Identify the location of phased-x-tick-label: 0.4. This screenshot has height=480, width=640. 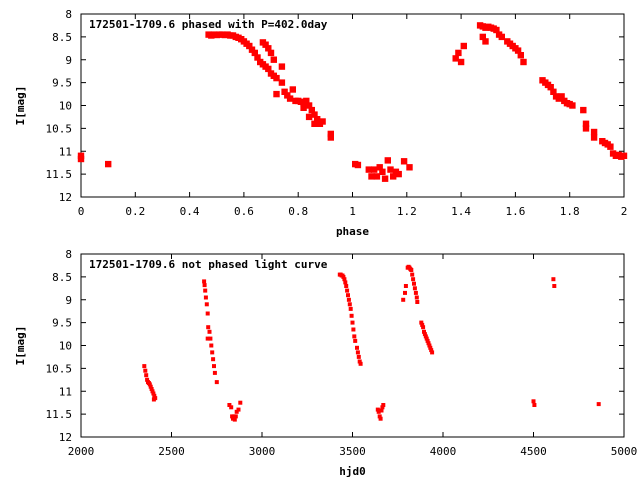
(190, 211).